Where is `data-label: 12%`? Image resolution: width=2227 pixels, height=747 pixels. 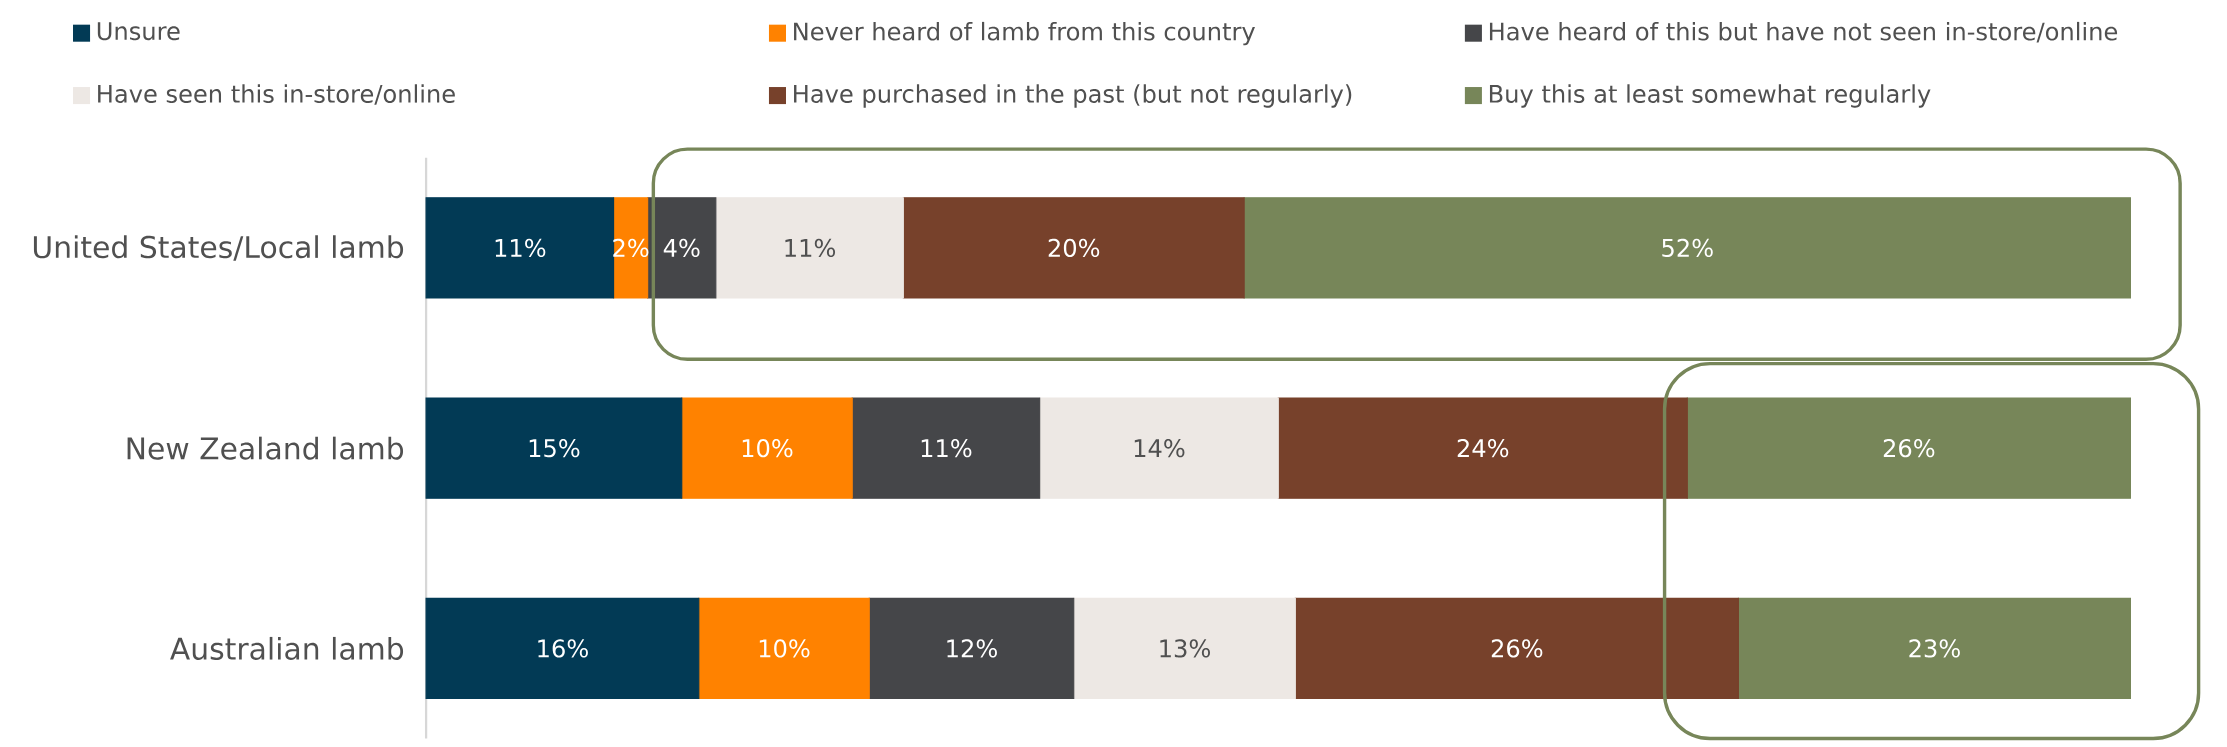 data-label: 12% is located at coordinates (972, 648).